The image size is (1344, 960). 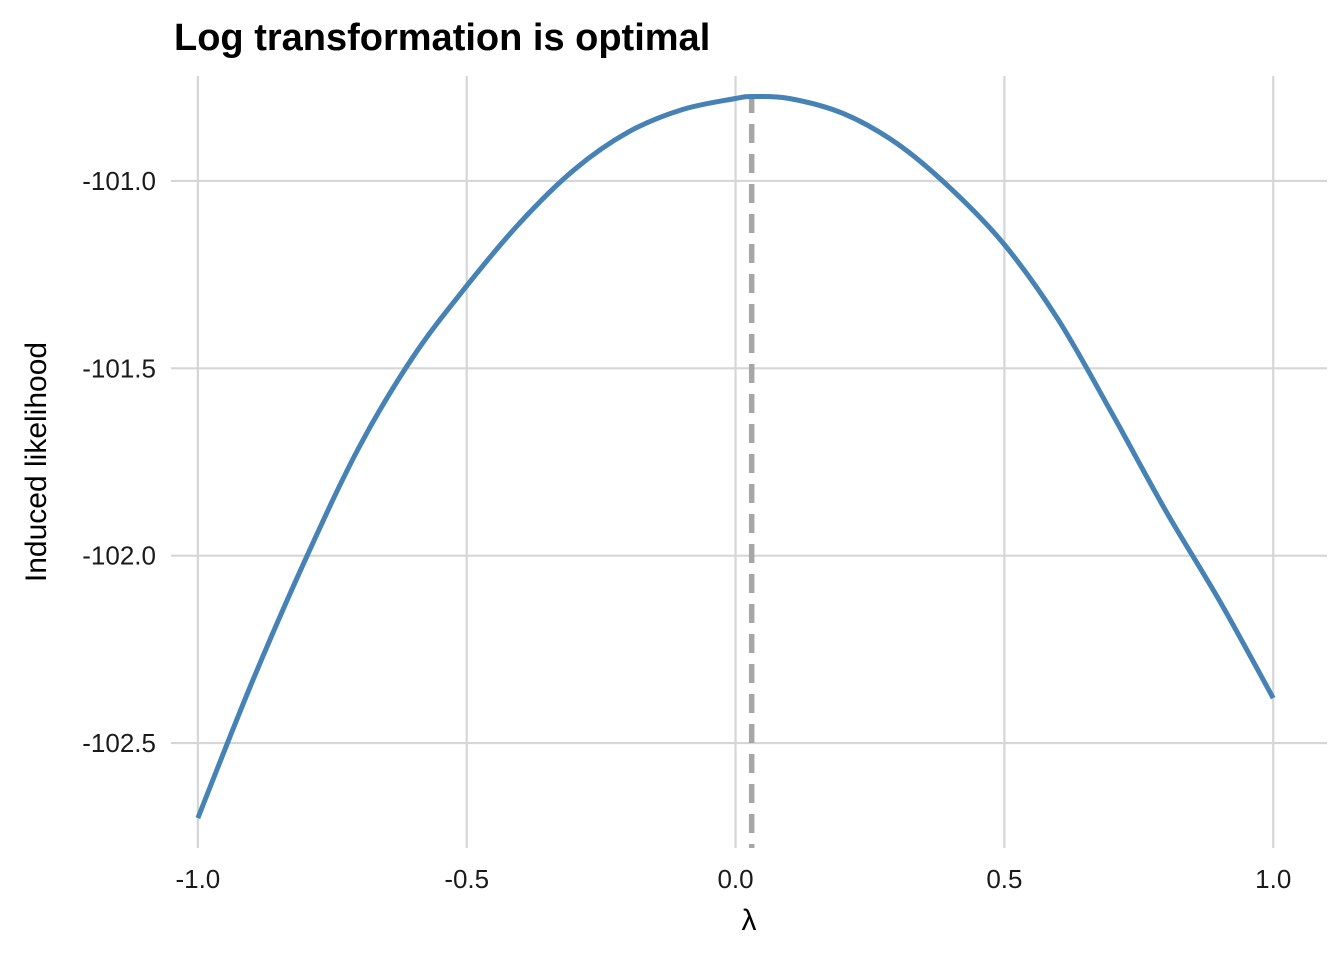 I want to click on x-axis-ticks: -1.0 -0.5 0.0 0.5 1.0, so click(x=733, y=879).